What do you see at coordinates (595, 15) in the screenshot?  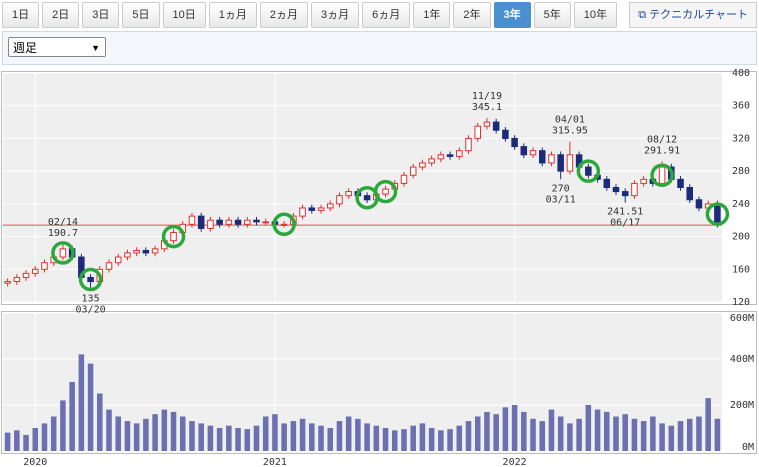 I see `period-tab: 10年` at bounding box center [595, 15].